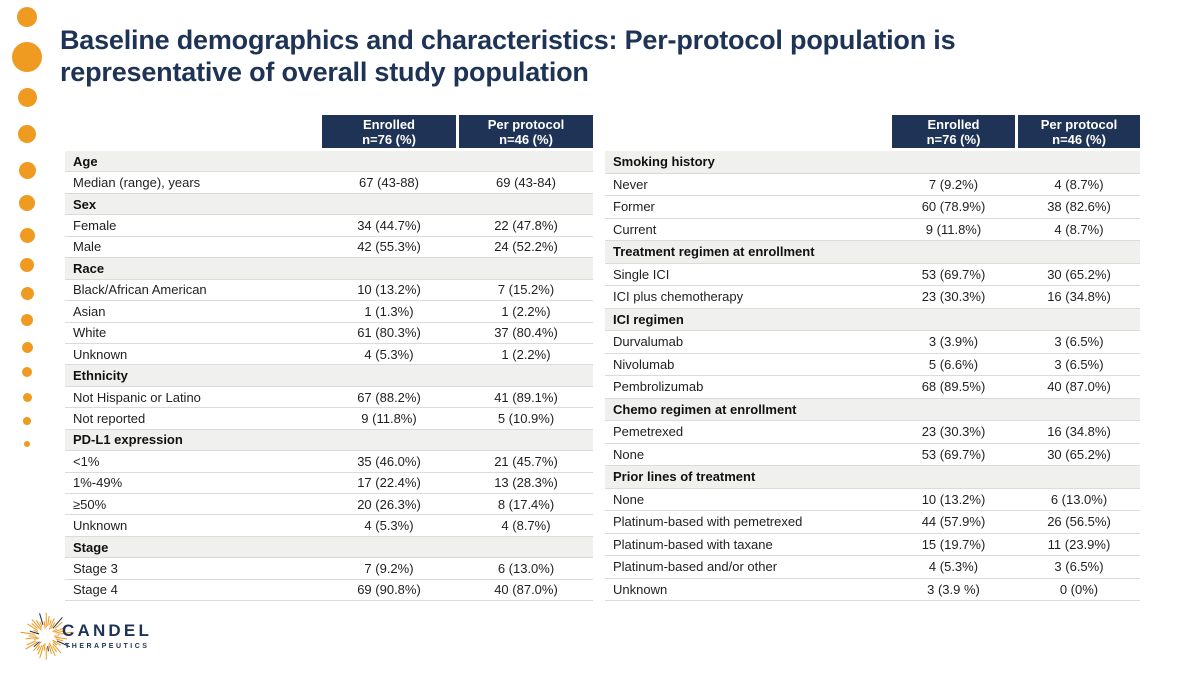 The height and width of the screenshot is (675, 1200). What do you see at coordinates (526, 397) in the screenshot?
I see `per-protocol-value: 41 (89.1%)` at bounding box center [526, 397].